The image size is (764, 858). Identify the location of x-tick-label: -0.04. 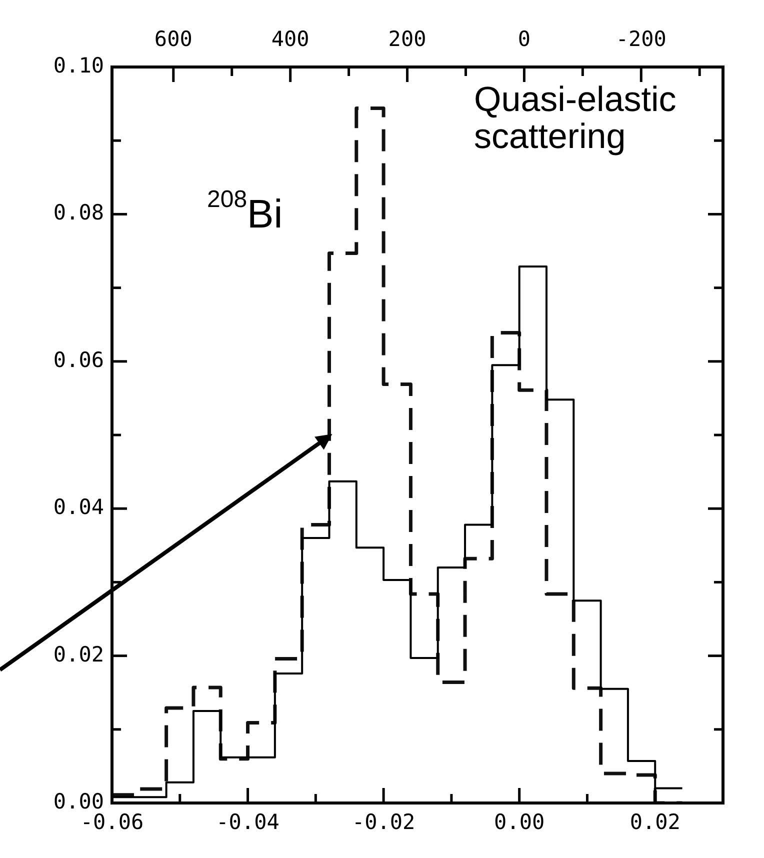
(248, 822).